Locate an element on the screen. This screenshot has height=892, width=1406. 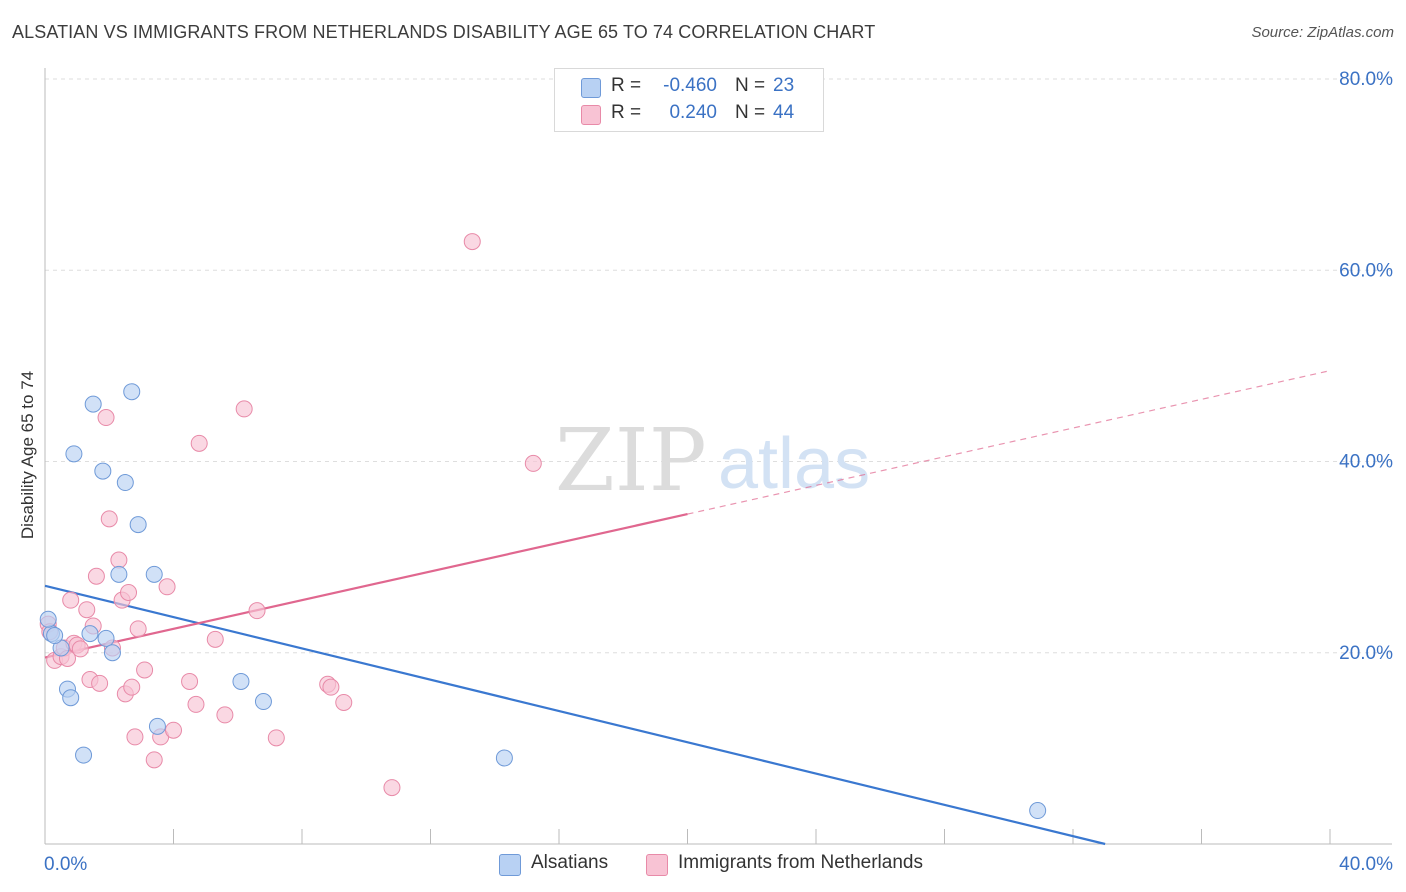
stats-n-value: 44 is located at coordinates (784, 112).